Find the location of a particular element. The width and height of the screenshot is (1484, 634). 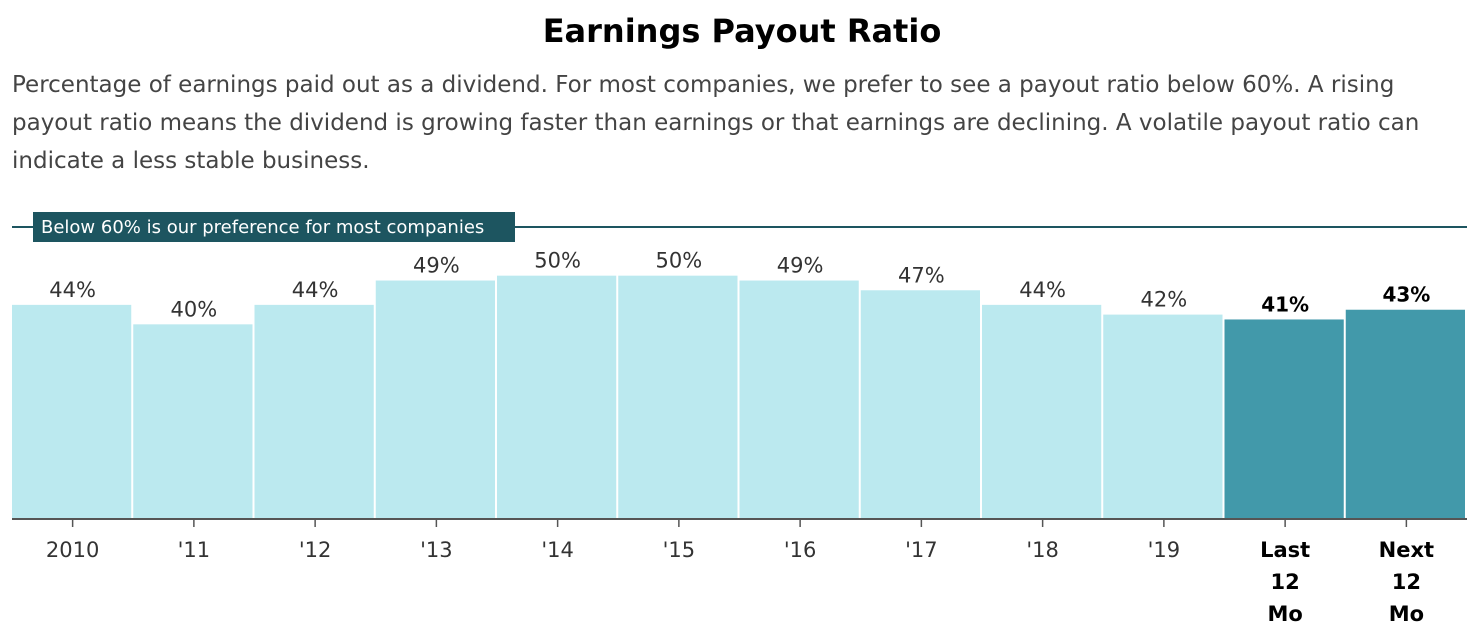

x-tick-label-11-2: Mo is located at coordinates (1406, 614).